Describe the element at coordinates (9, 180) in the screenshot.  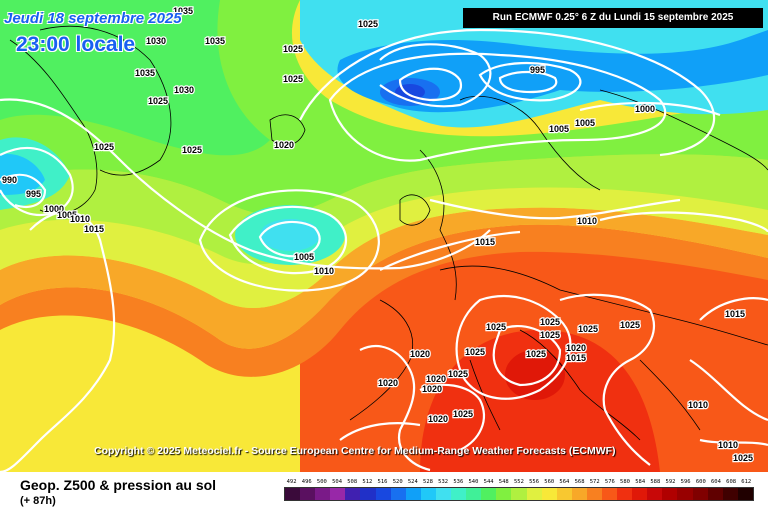
I see `isobar-label: 990` at that location.